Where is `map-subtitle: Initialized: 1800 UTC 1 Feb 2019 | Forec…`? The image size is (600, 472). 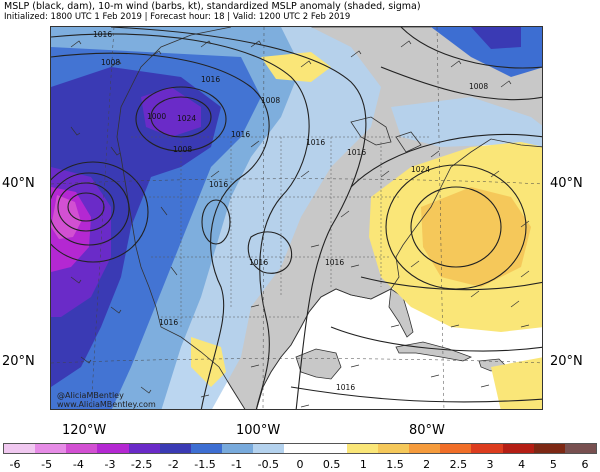
map-subtitle: Initialized: 1800 UTC 1 Feb 2019 | Forec… is located at coordinates (177, 17).